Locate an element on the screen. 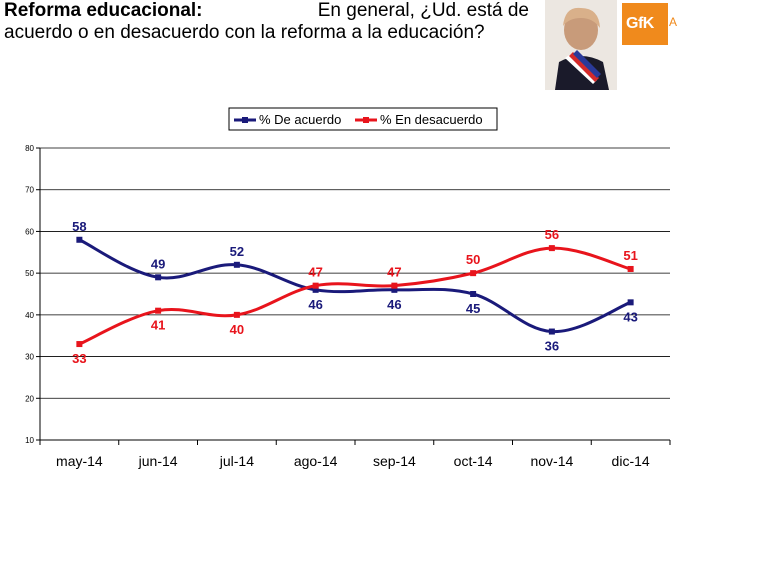  data-label: 41 is located at coordinates (158, 325).